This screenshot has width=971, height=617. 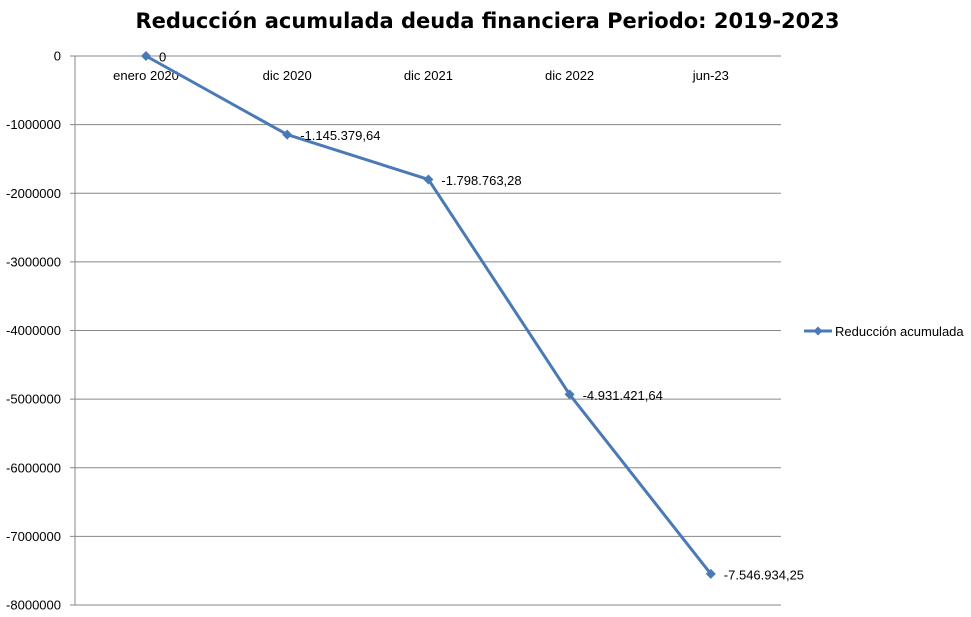 I want to click on y-tick-label: -5000000, so click(x=33, y=399).